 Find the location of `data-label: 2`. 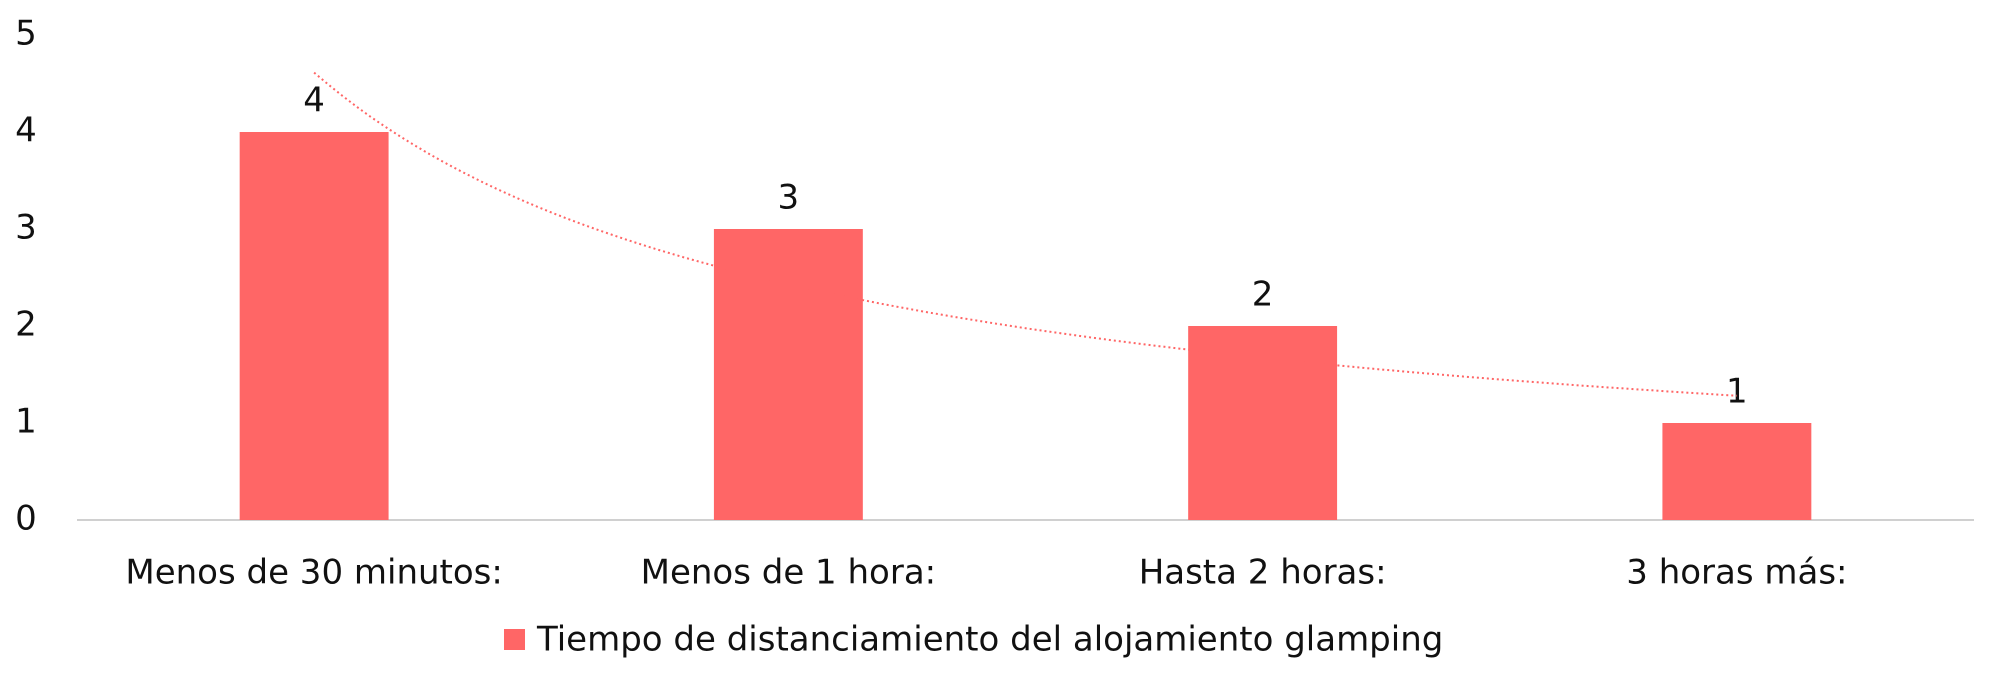

data-label: 2 is located at coordinates (1263, 295).